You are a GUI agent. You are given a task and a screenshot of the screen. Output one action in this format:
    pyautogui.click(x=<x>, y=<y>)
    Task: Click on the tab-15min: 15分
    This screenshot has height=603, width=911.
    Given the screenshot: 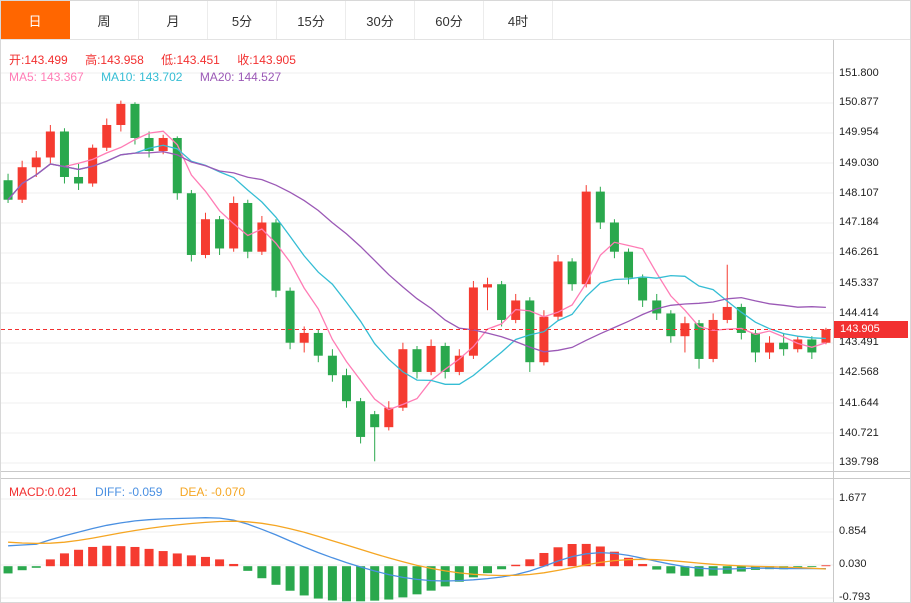 What is the action you would take?
    pyautogui.click(x=311, y=20)
    